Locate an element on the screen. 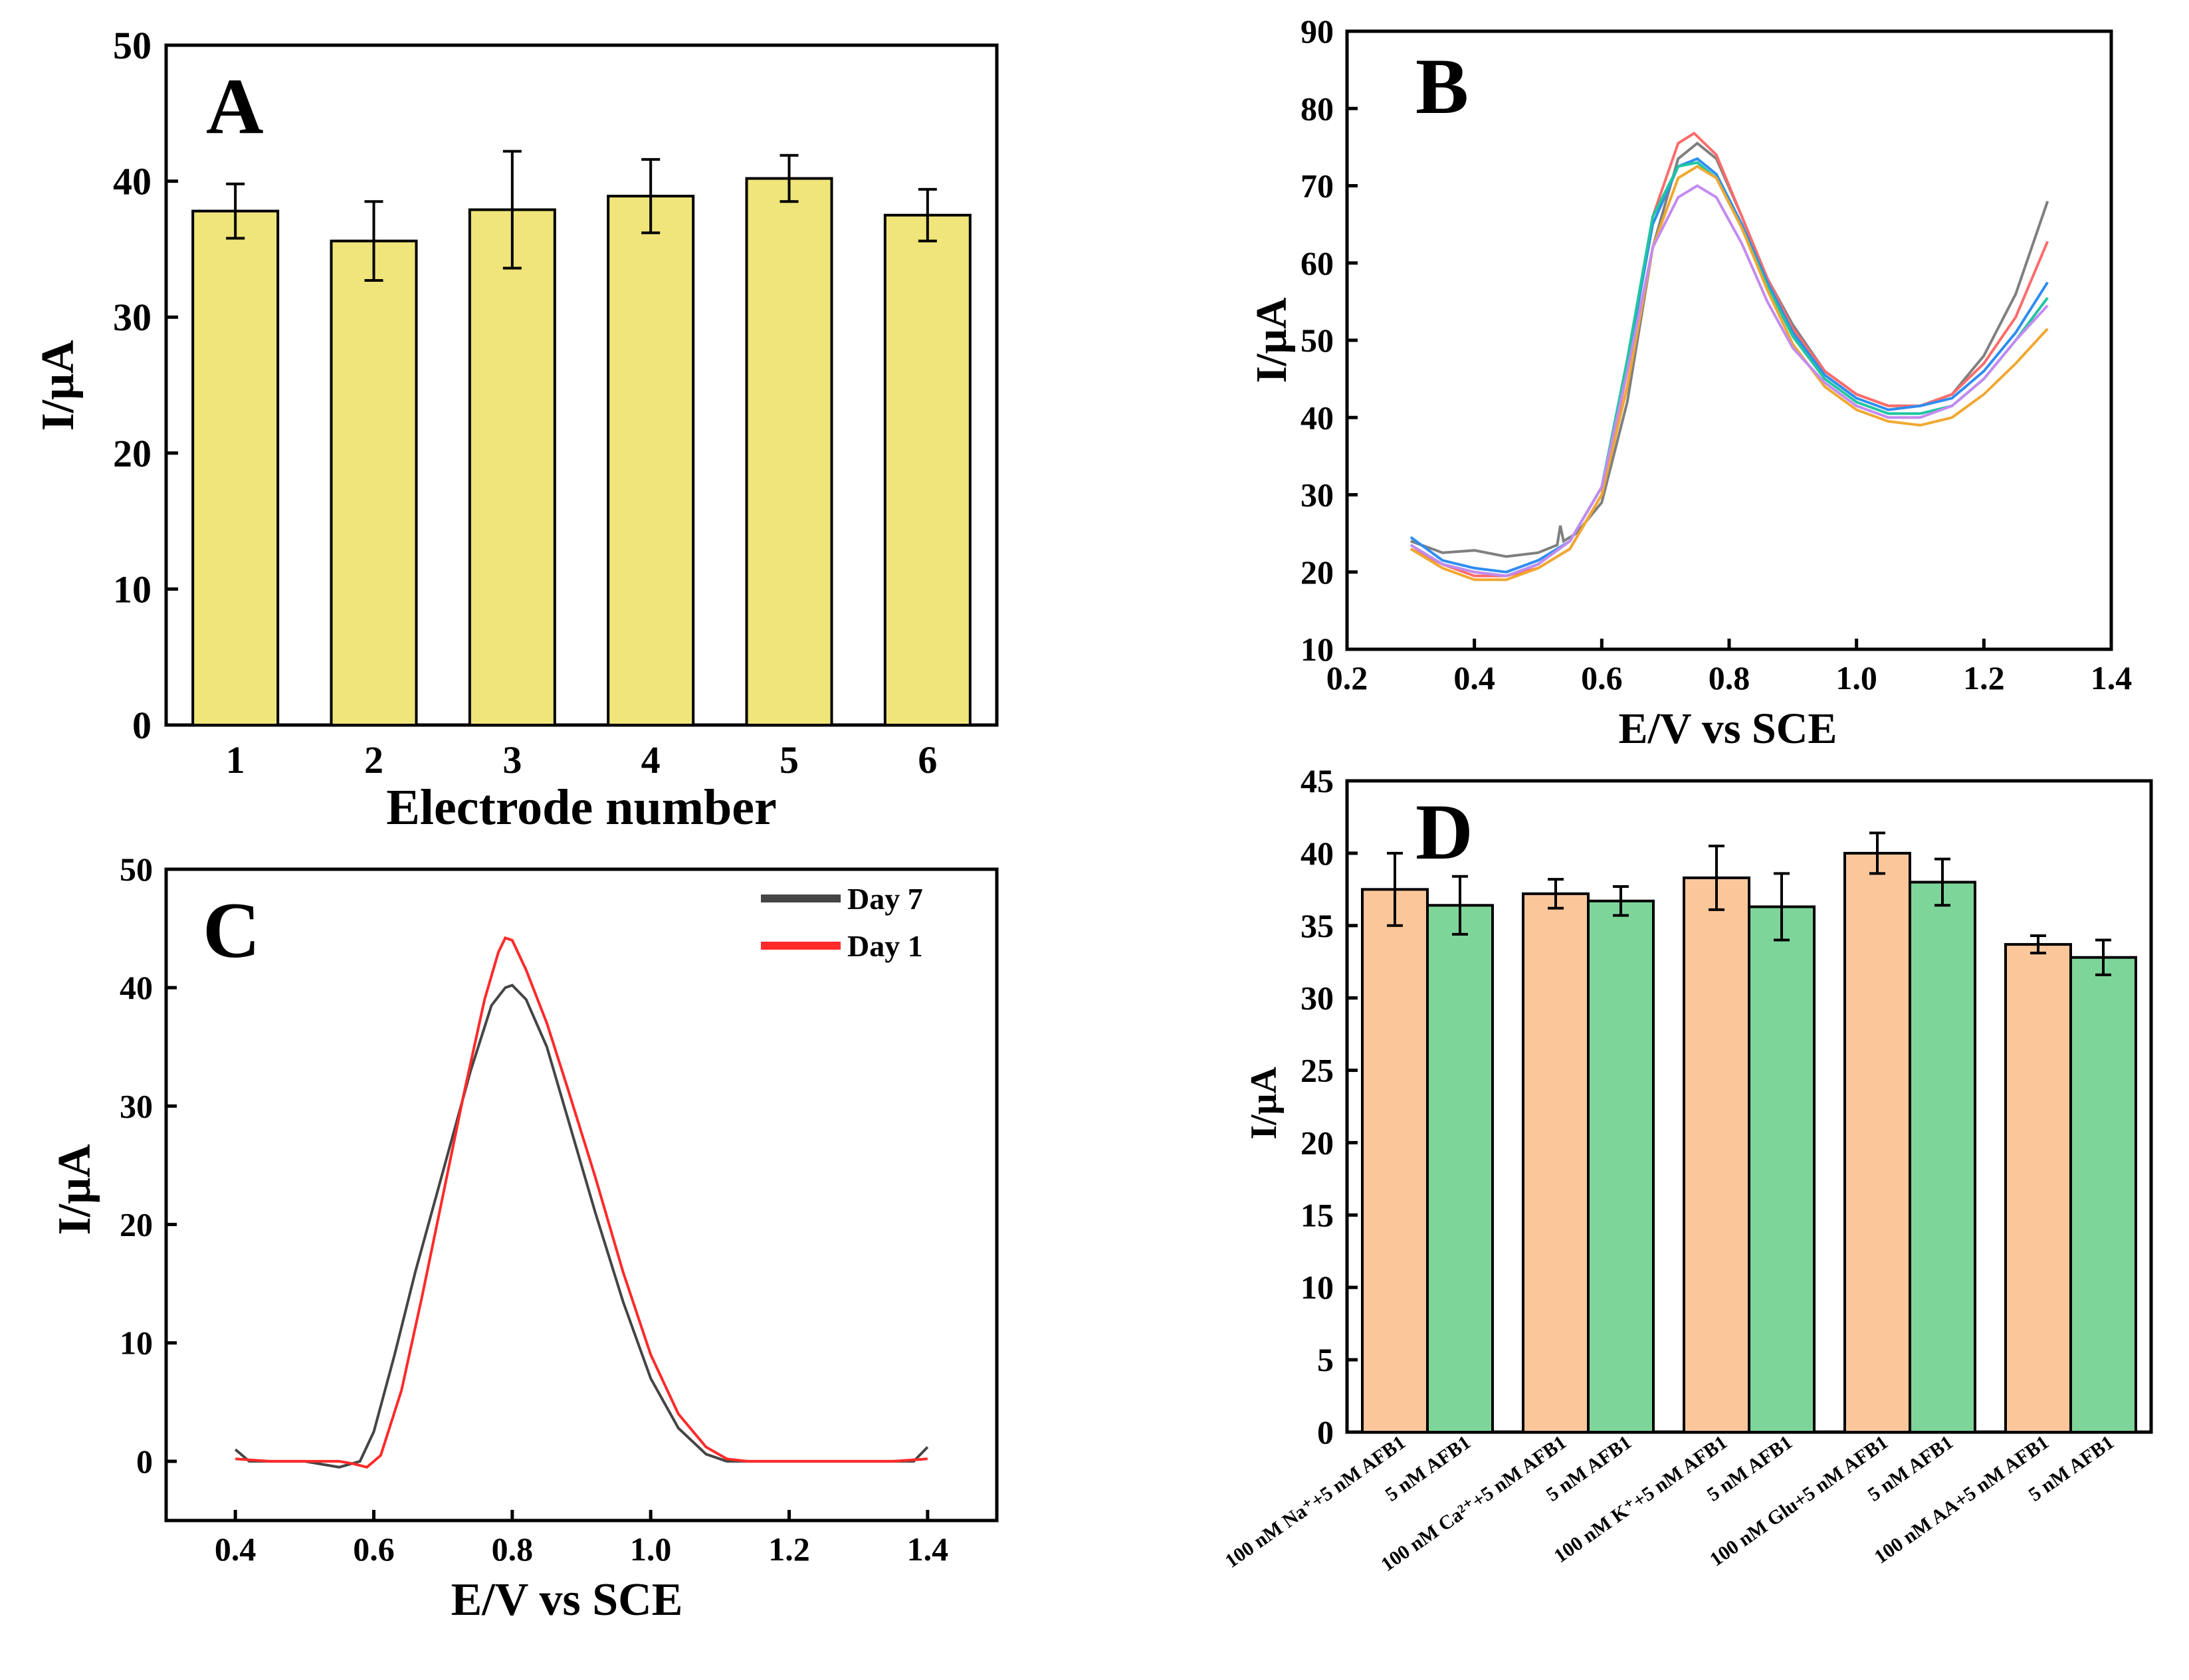  panel-c-y-ticks: 0 10 20 30 40 50 is located at coordinates (148, 1165).